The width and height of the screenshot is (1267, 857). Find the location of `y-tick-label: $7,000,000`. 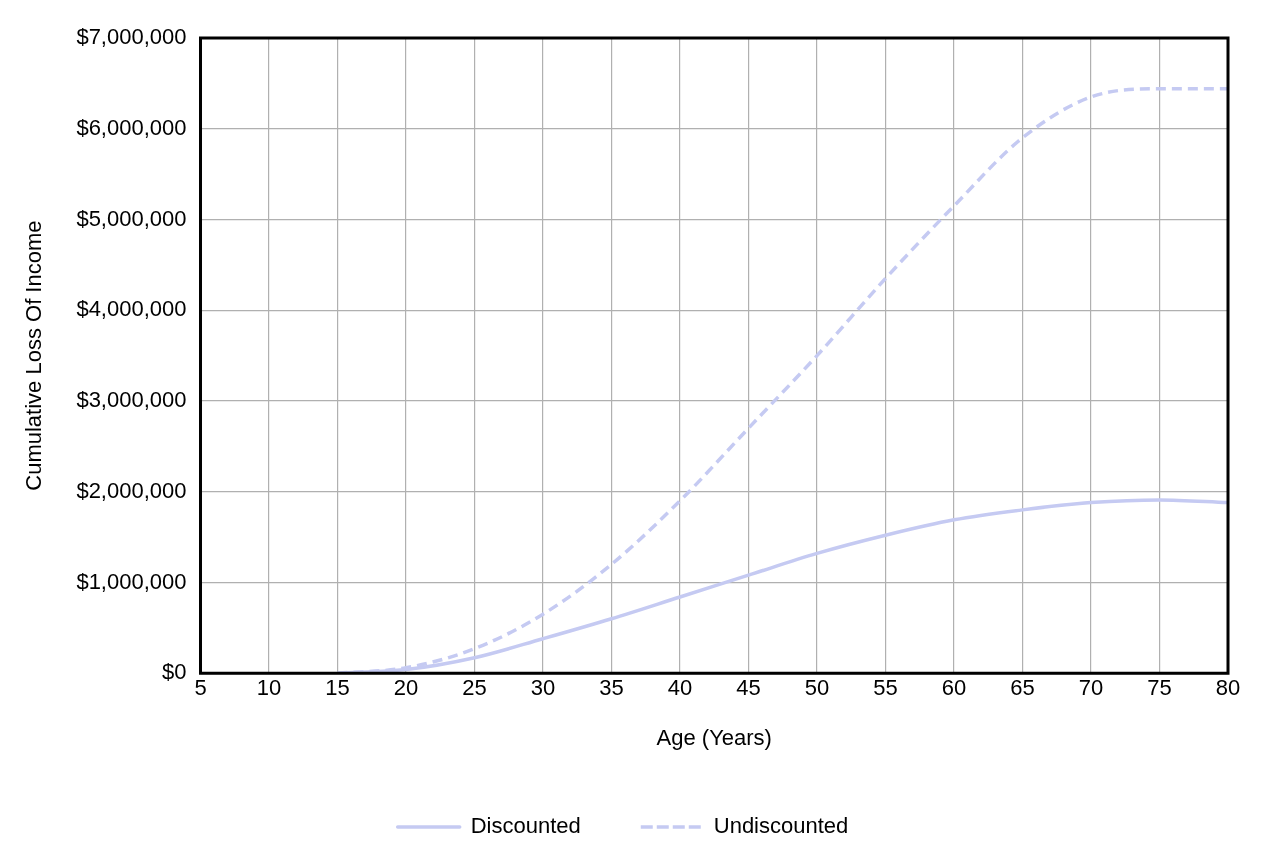

y-tick-label: $7,000,000 is located at coordinates (131, 37).